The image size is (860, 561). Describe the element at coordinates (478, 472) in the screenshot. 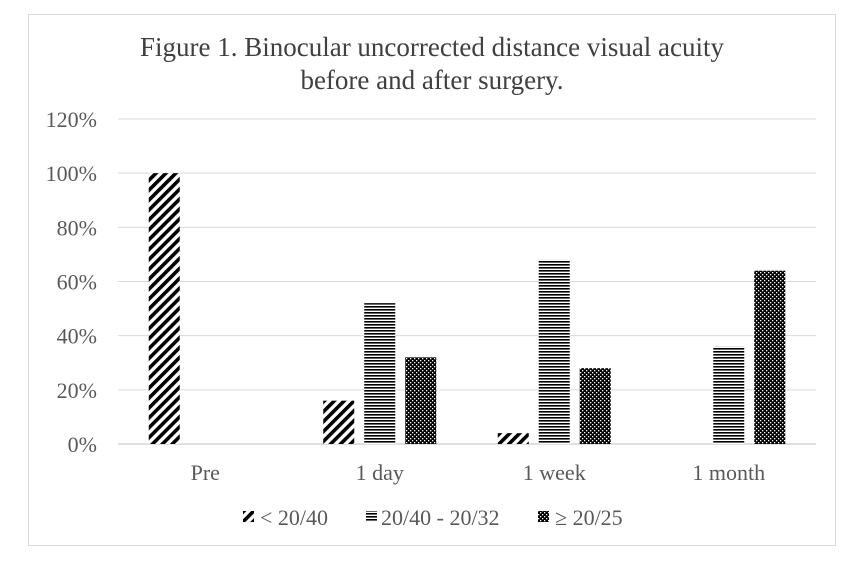

I see `x-axis-categories: Pre 1 day 1 week 1 month` at that location.